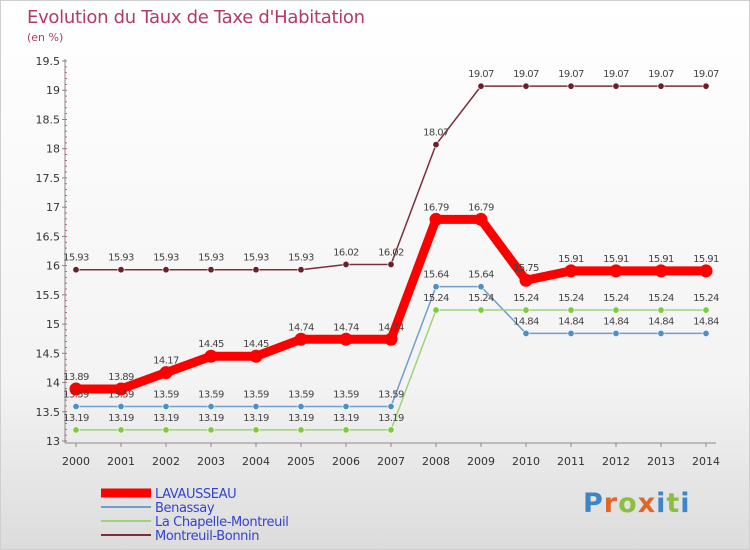 The image size is (750, 550). What do you see at coordinates (48, 353) in the screenshot?
I see `y-tick-label: 14.5` at bounding box center [48, 353].